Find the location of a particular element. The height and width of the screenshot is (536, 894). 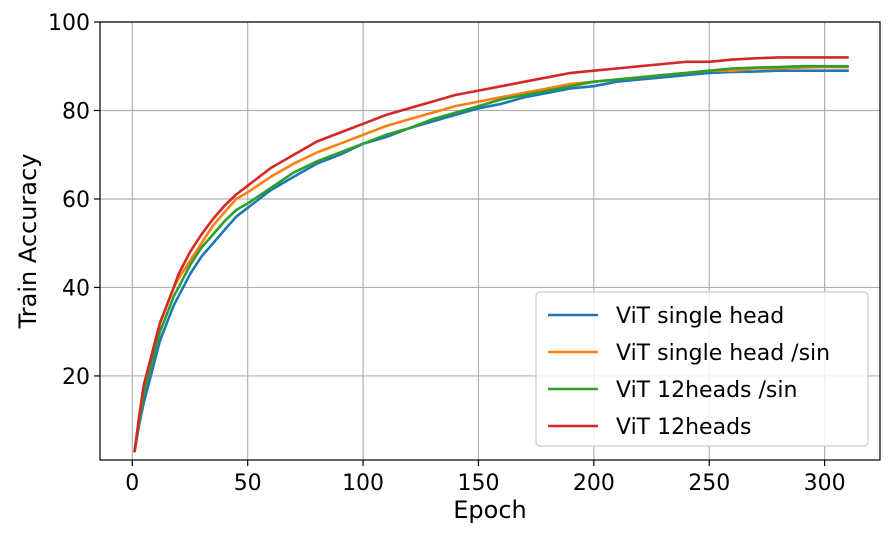

x-tick-label: 250 is located at coordinates (709, 483).